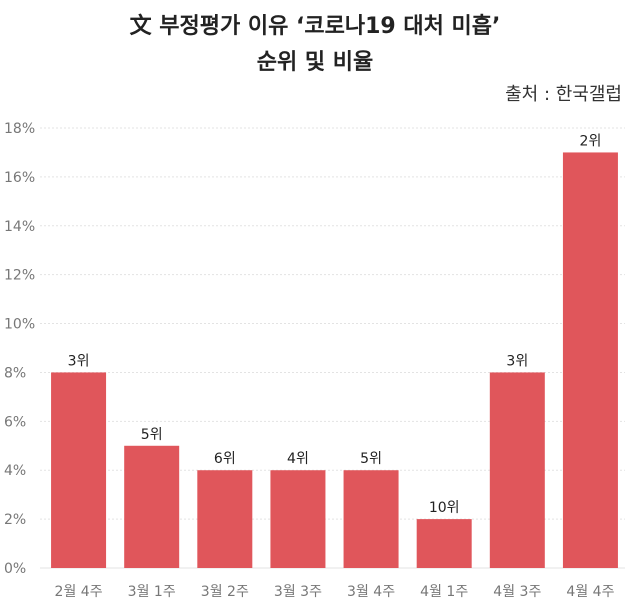 This screenshot has width=630, height=610. What do you see at coordinates (19, 276) in the screenshot?
I see `y-tick-label: 12%` at bounding box center [19, 276].